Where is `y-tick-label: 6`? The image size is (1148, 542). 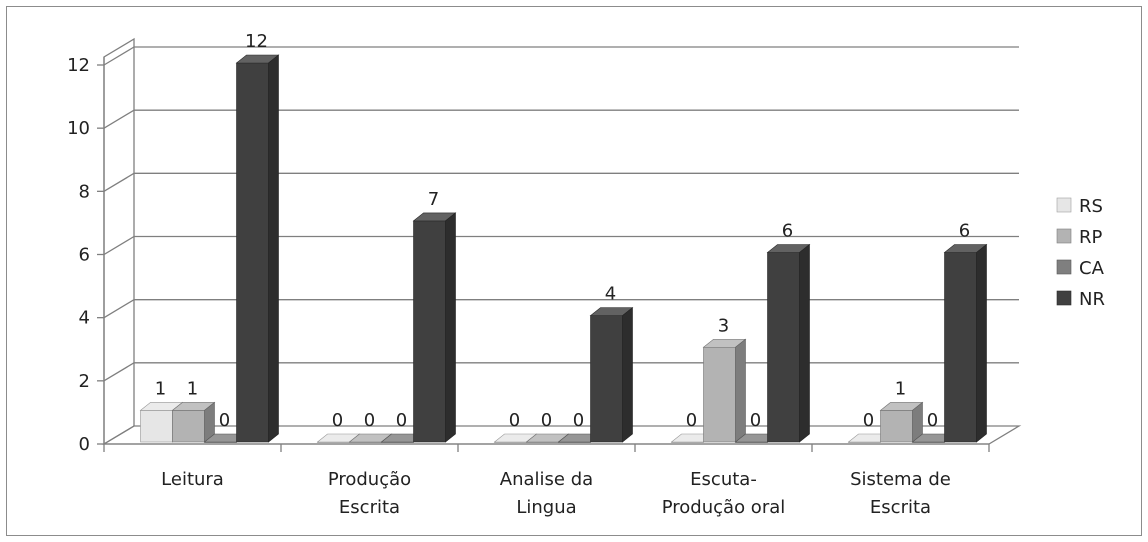
y-tick-label: 6 is located at coordinates (84, 255).